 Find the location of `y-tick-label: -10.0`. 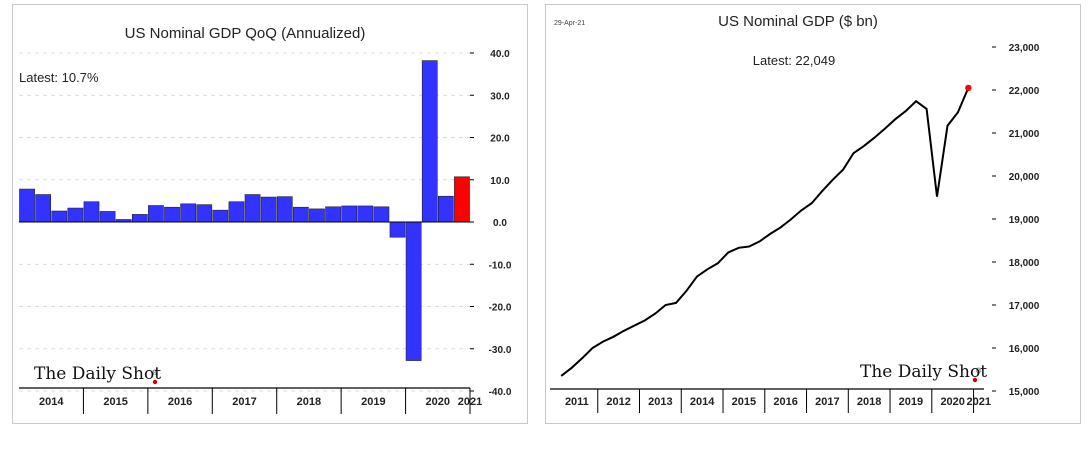

y-tick-label: -10.0 is located at coordinates (500, 265).